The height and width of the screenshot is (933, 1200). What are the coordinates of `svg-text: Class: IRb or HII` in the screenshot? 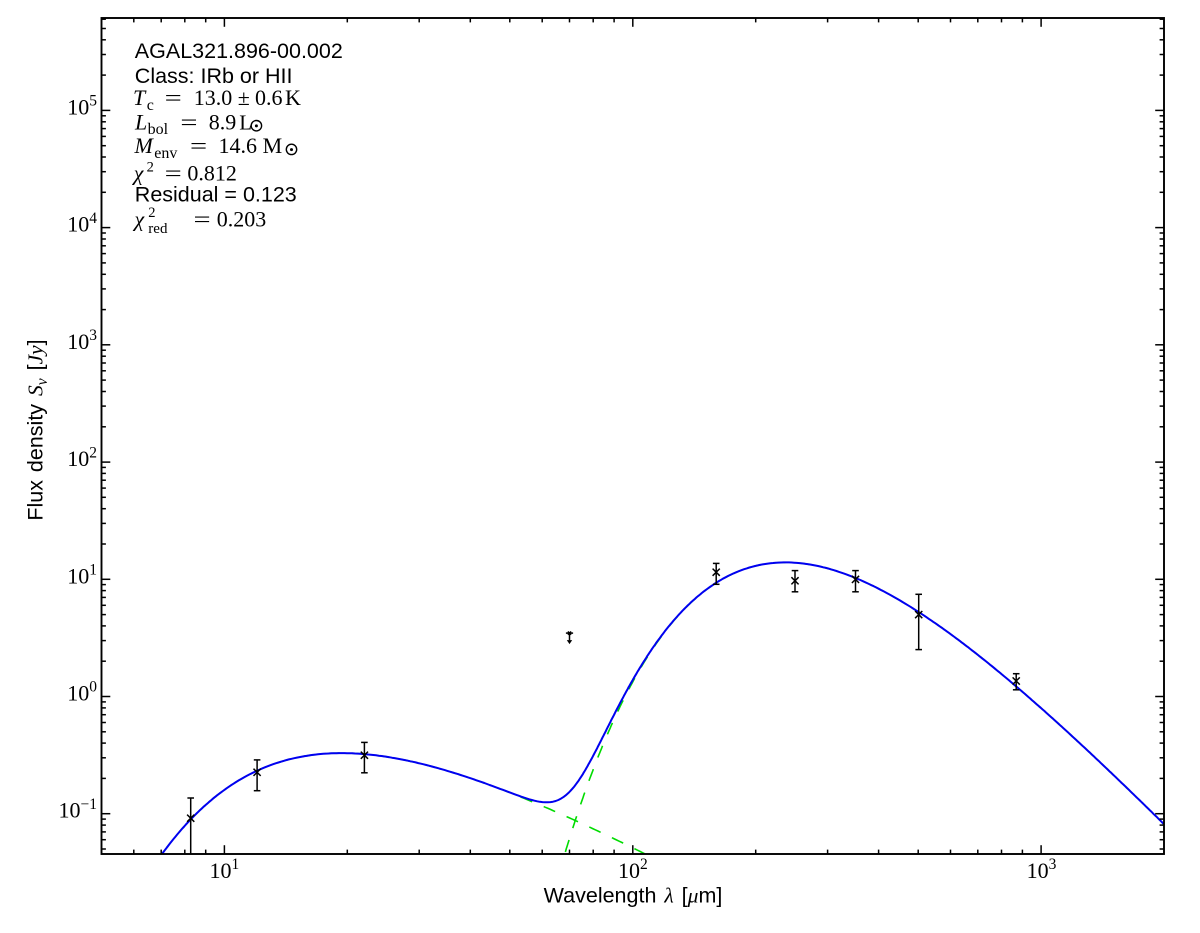 It's located at (214, 76).